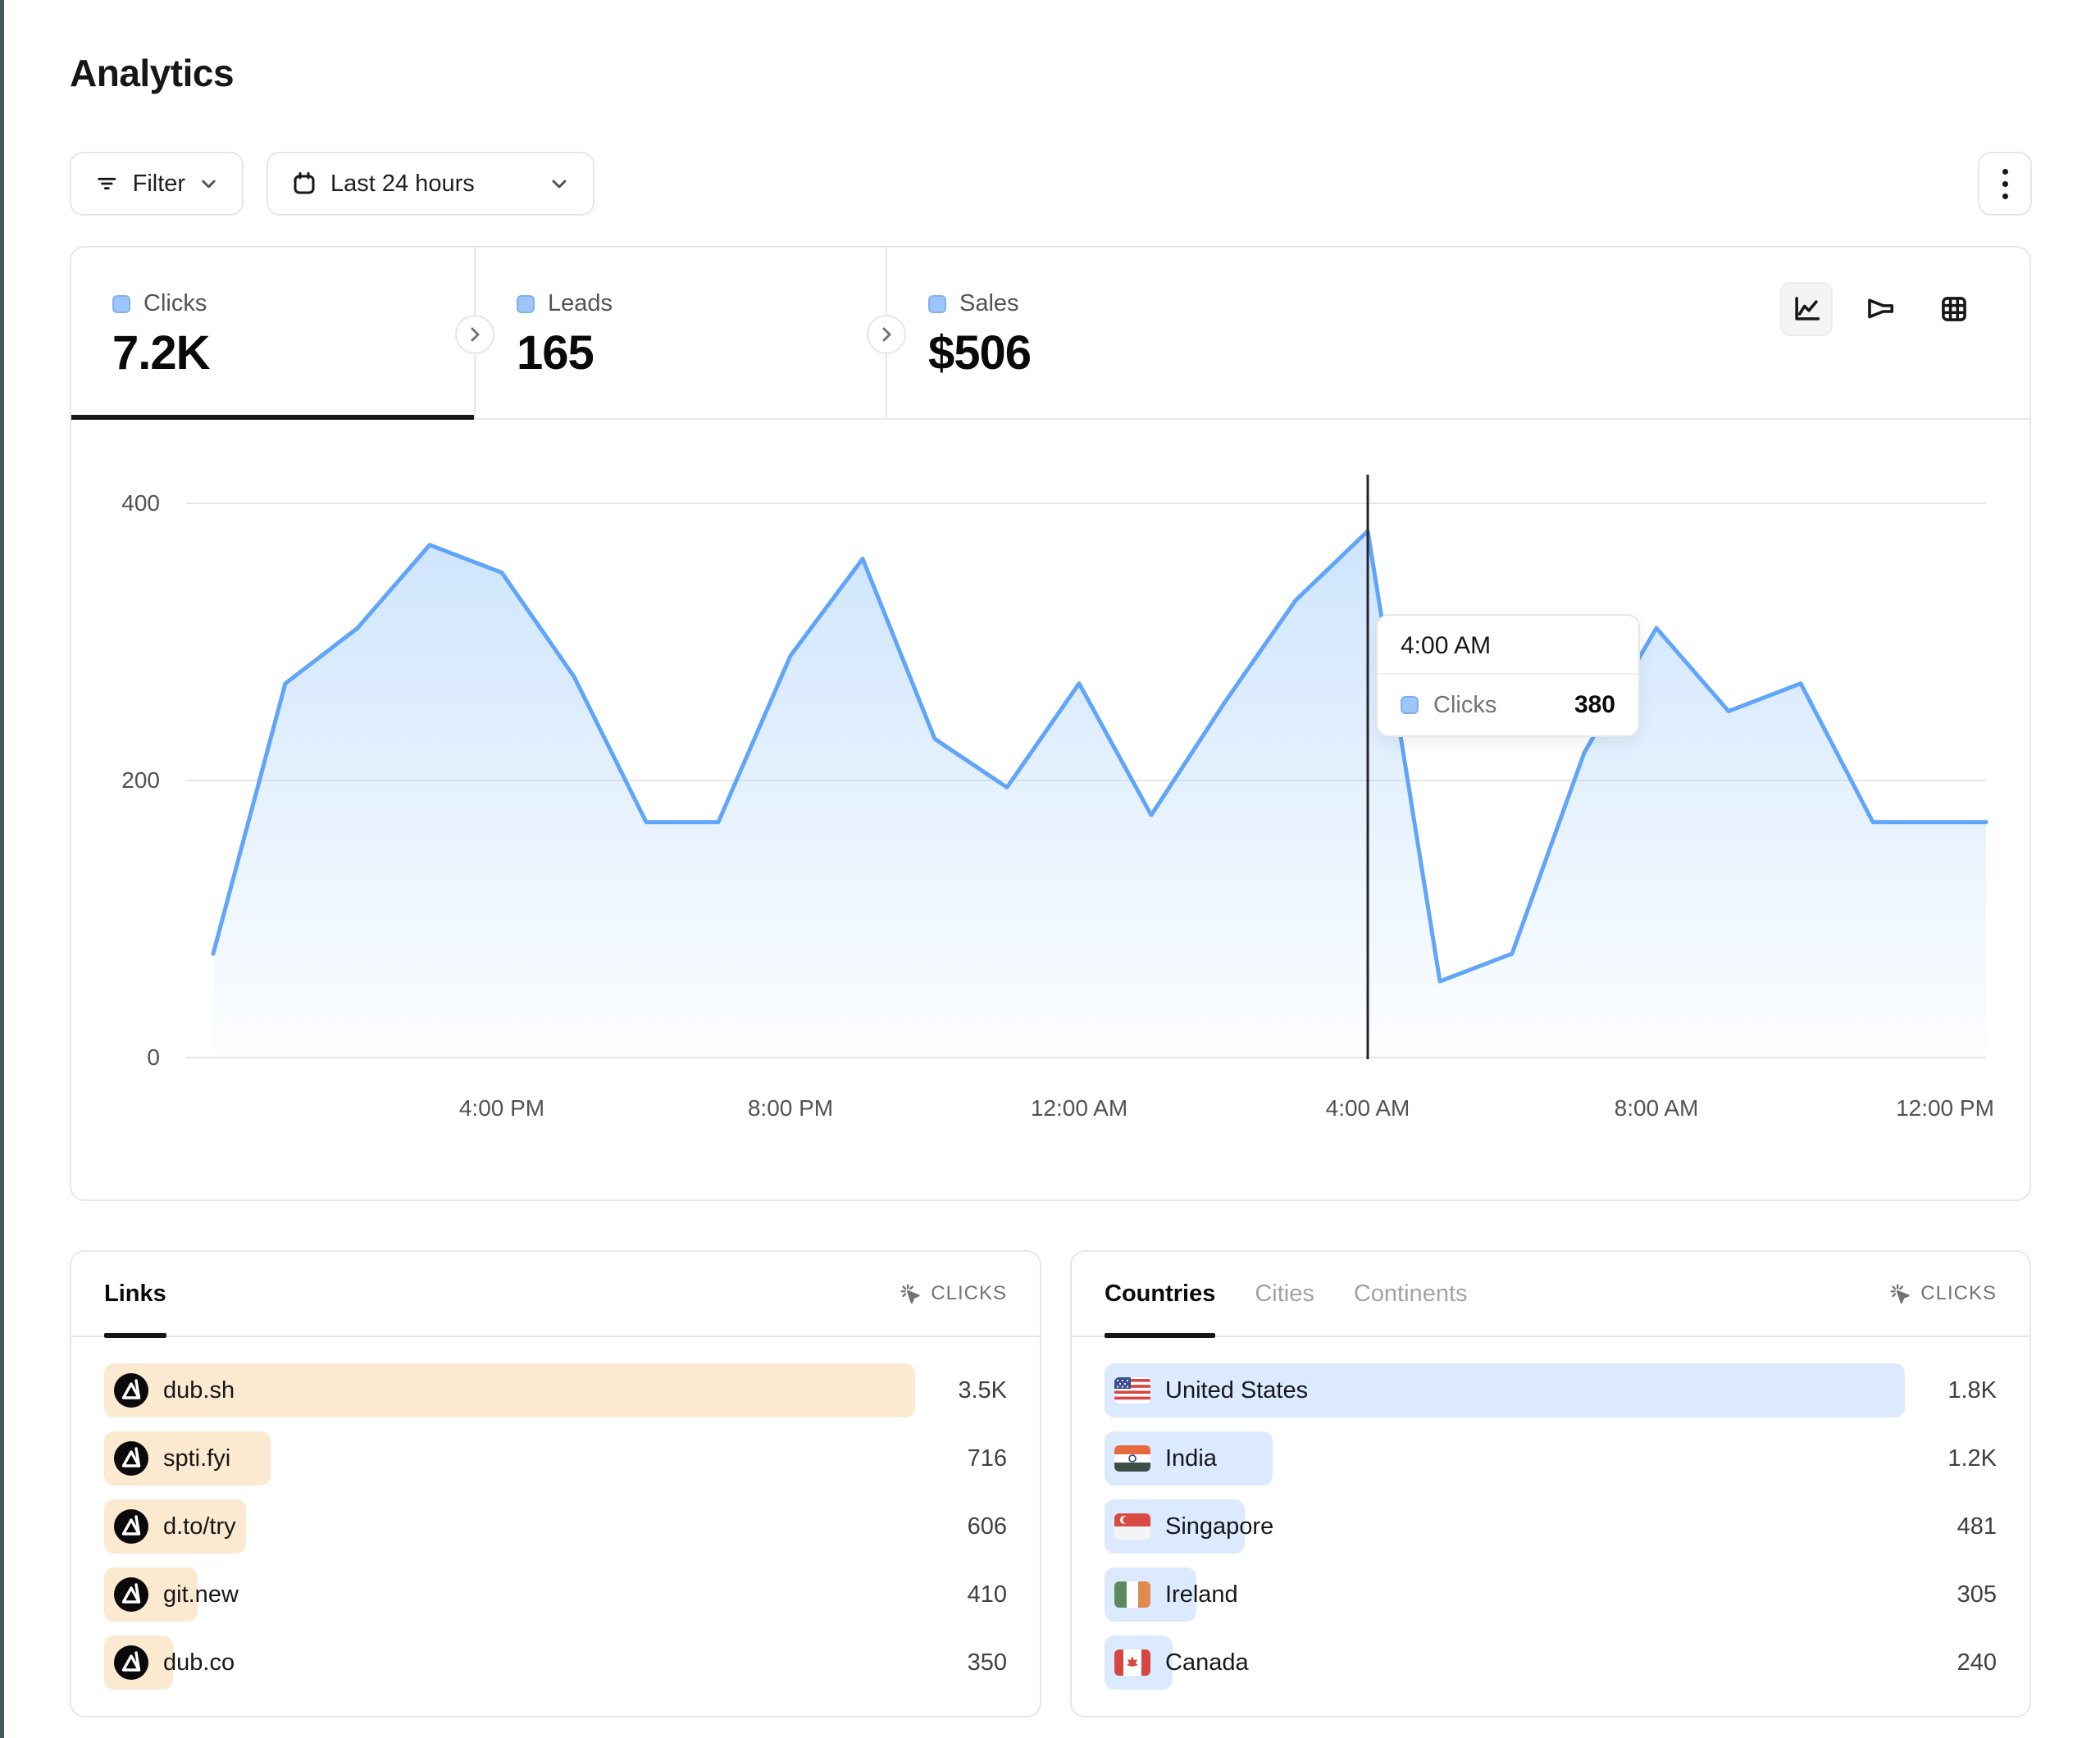 The image size is (2100, 1738). I want to click on links-tabs: Links, so click(135, 1294).